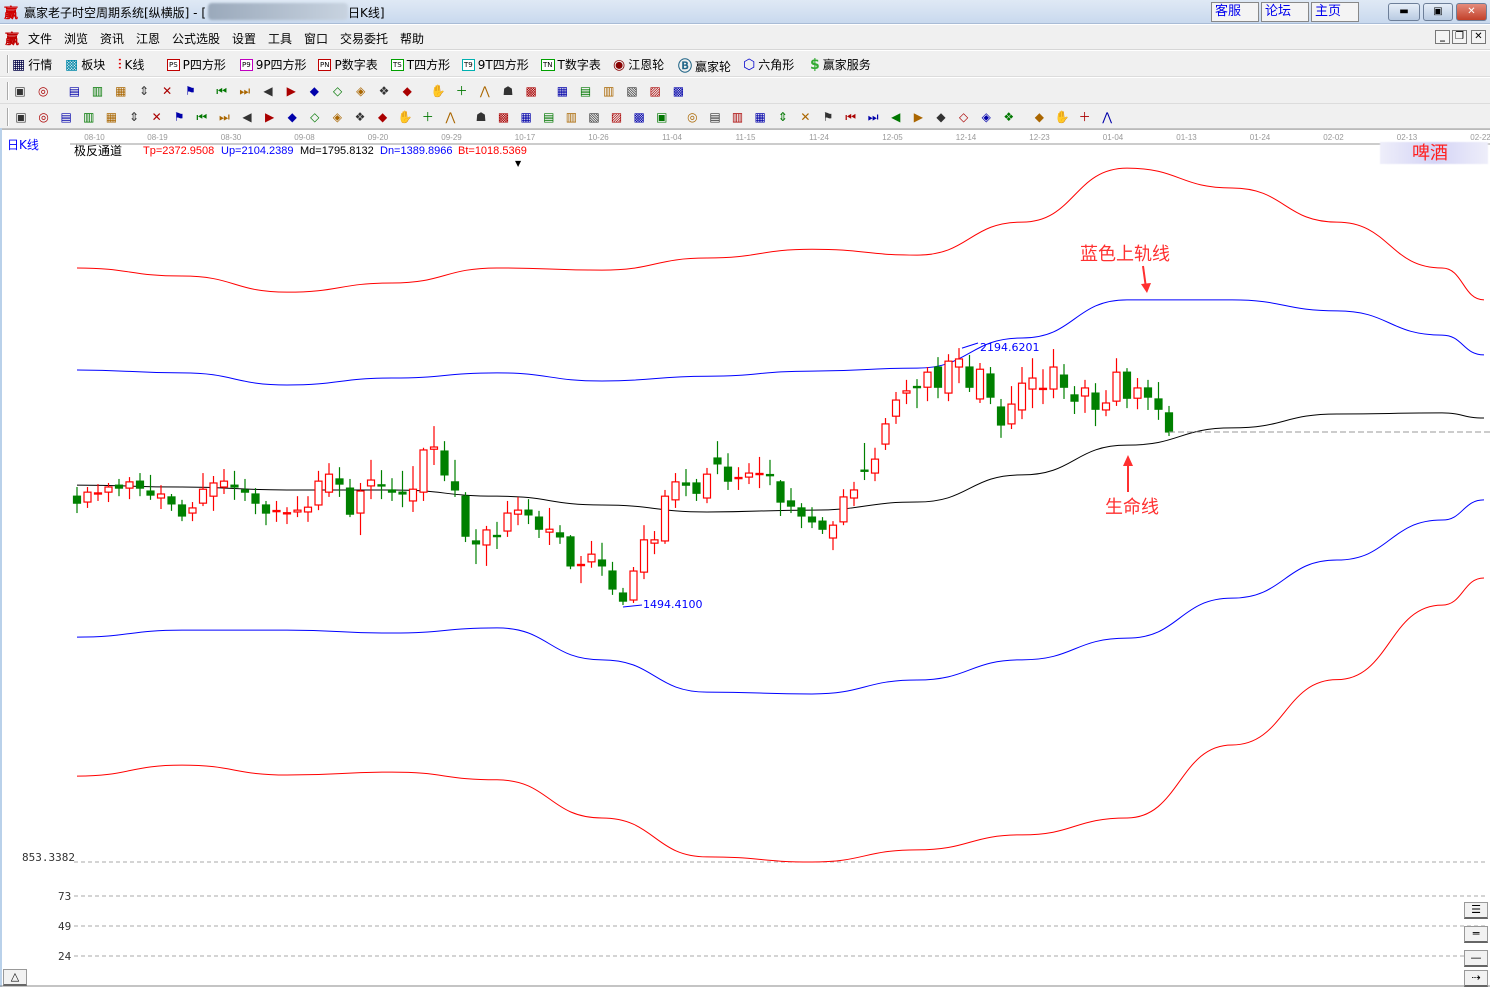  Describe the element at coordinates (840, 64) in the screenshot. I see `toolbar-dollar-button: $ 赢家服务` at that location.